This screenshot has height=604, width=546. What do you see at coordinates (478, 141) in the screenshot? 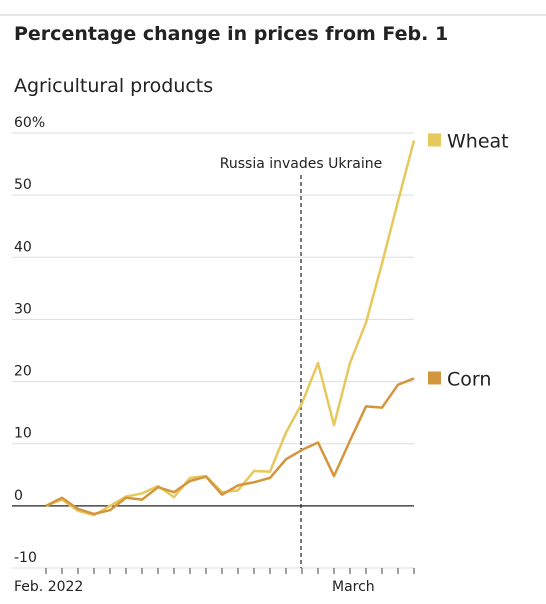
I see `legend-label: Wheat` at bounding box center [478, 141].